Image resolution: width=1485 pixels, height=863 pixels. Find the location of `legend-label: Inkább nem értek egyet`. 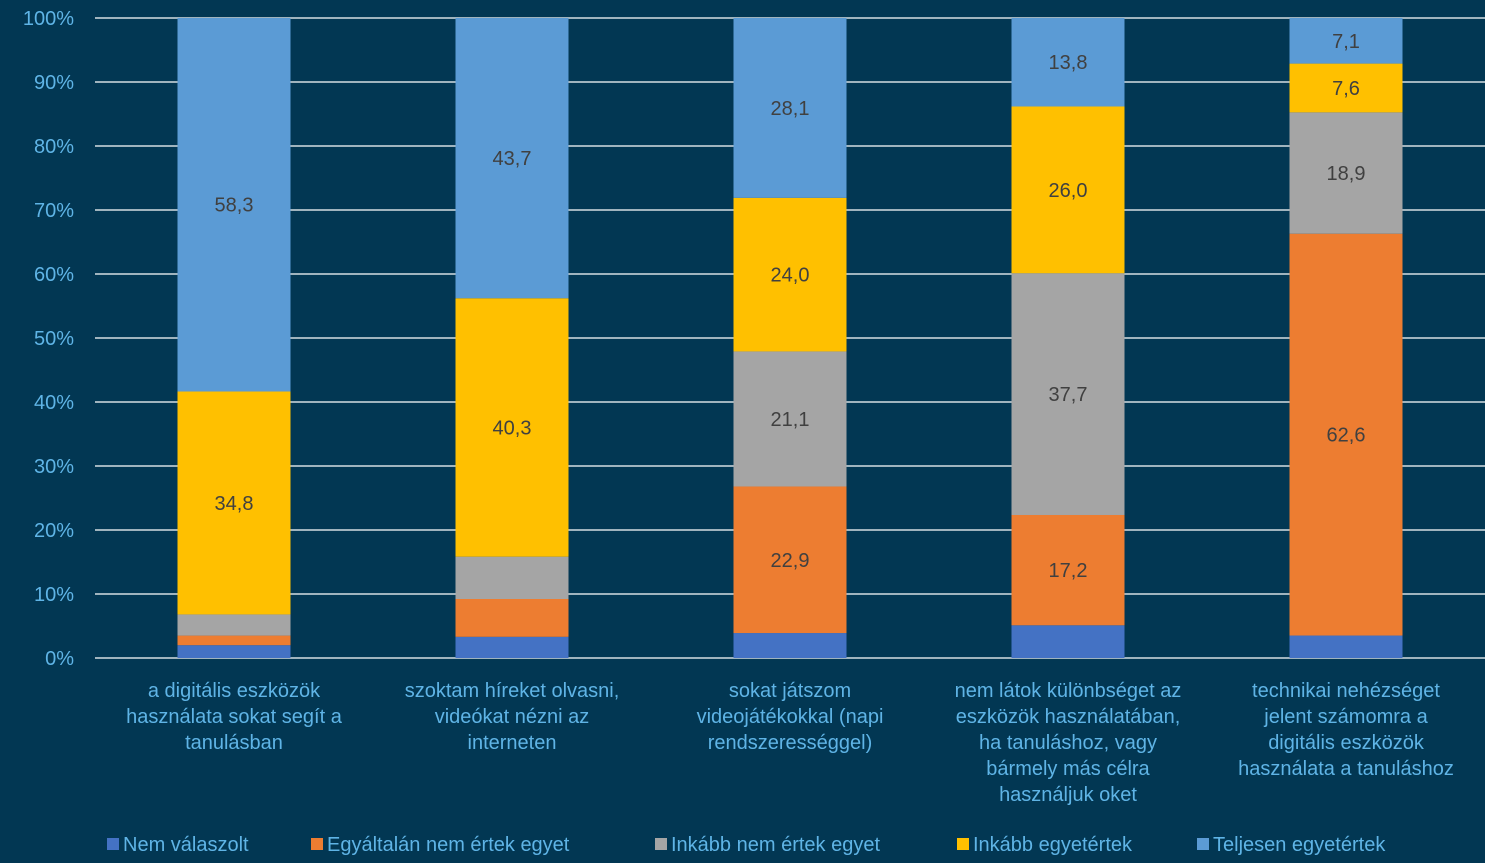

legend-label: Inkább nem értek egyet is located at coordinates (775, 845).